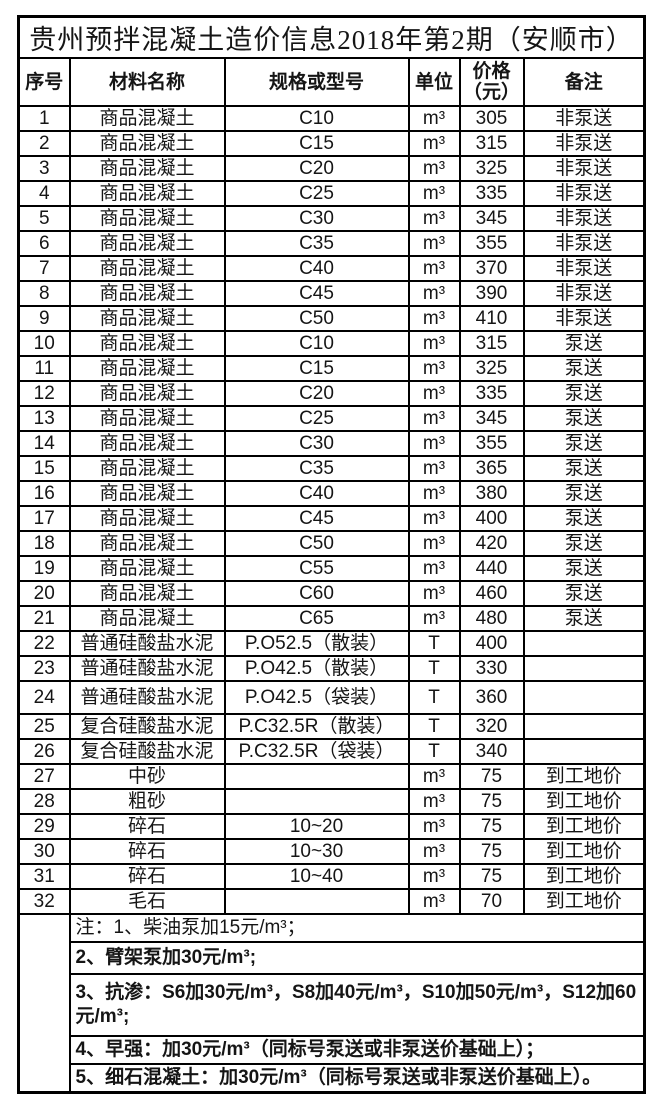 This screenshot has height=1094, width=655. Describe the element at coordinates (331, 618) in the screenshot. I see `table-row: 21 商品混凝土 C65 m³ 480 泵送` at that location.